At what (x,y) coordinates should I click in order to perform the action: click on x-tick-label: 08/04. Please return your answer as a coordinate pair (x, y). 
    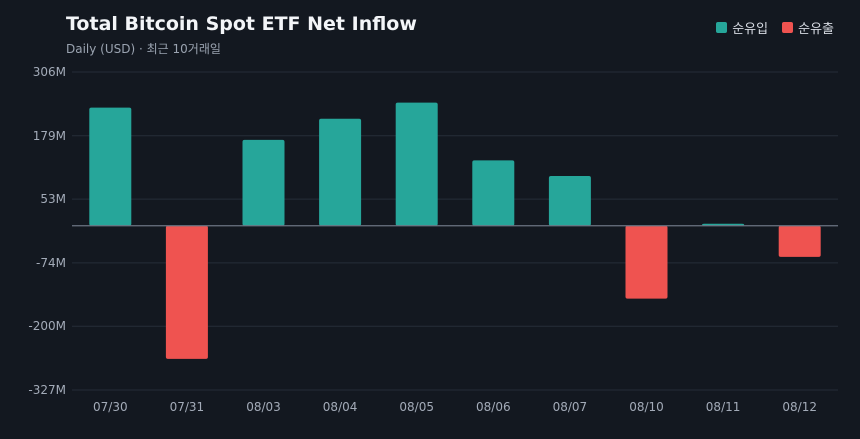
    Looking at the image, I should click on (340, 407).